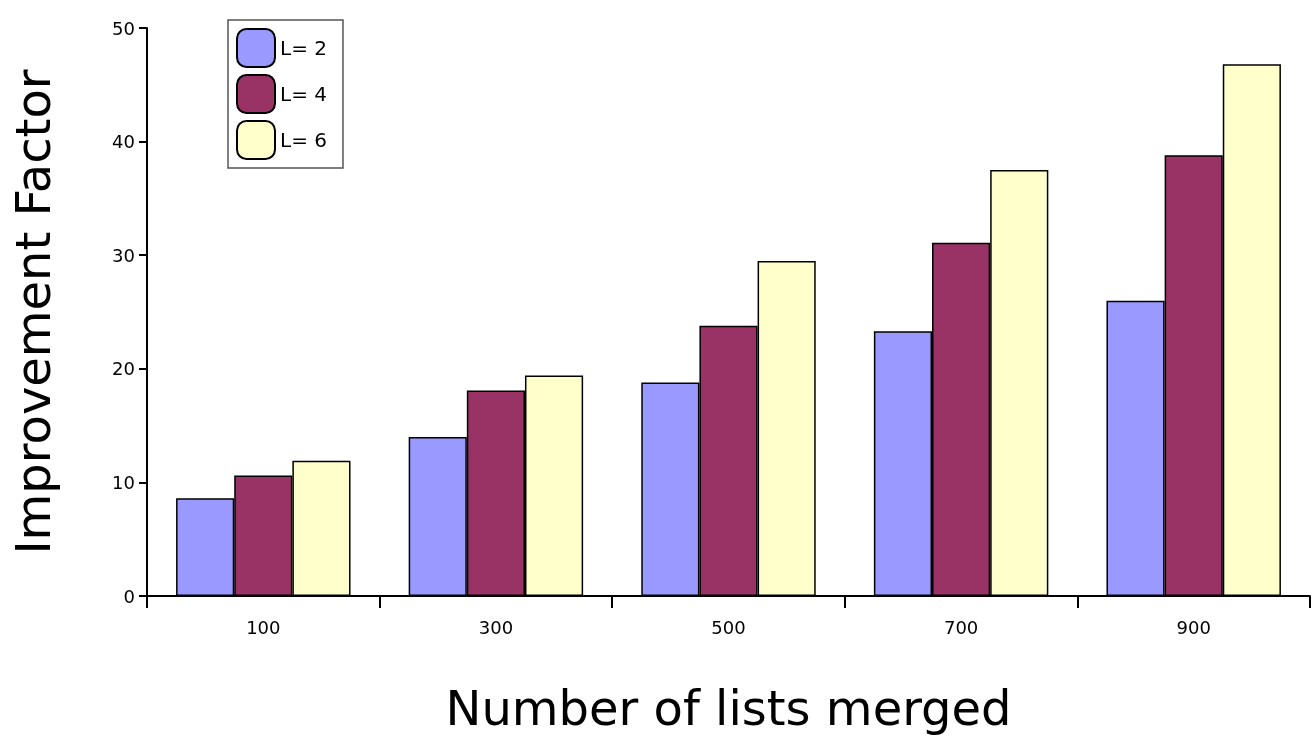 This screenshot has width=1316, height=742. I want to click on x-tick-label: 300, so click(496, 627).